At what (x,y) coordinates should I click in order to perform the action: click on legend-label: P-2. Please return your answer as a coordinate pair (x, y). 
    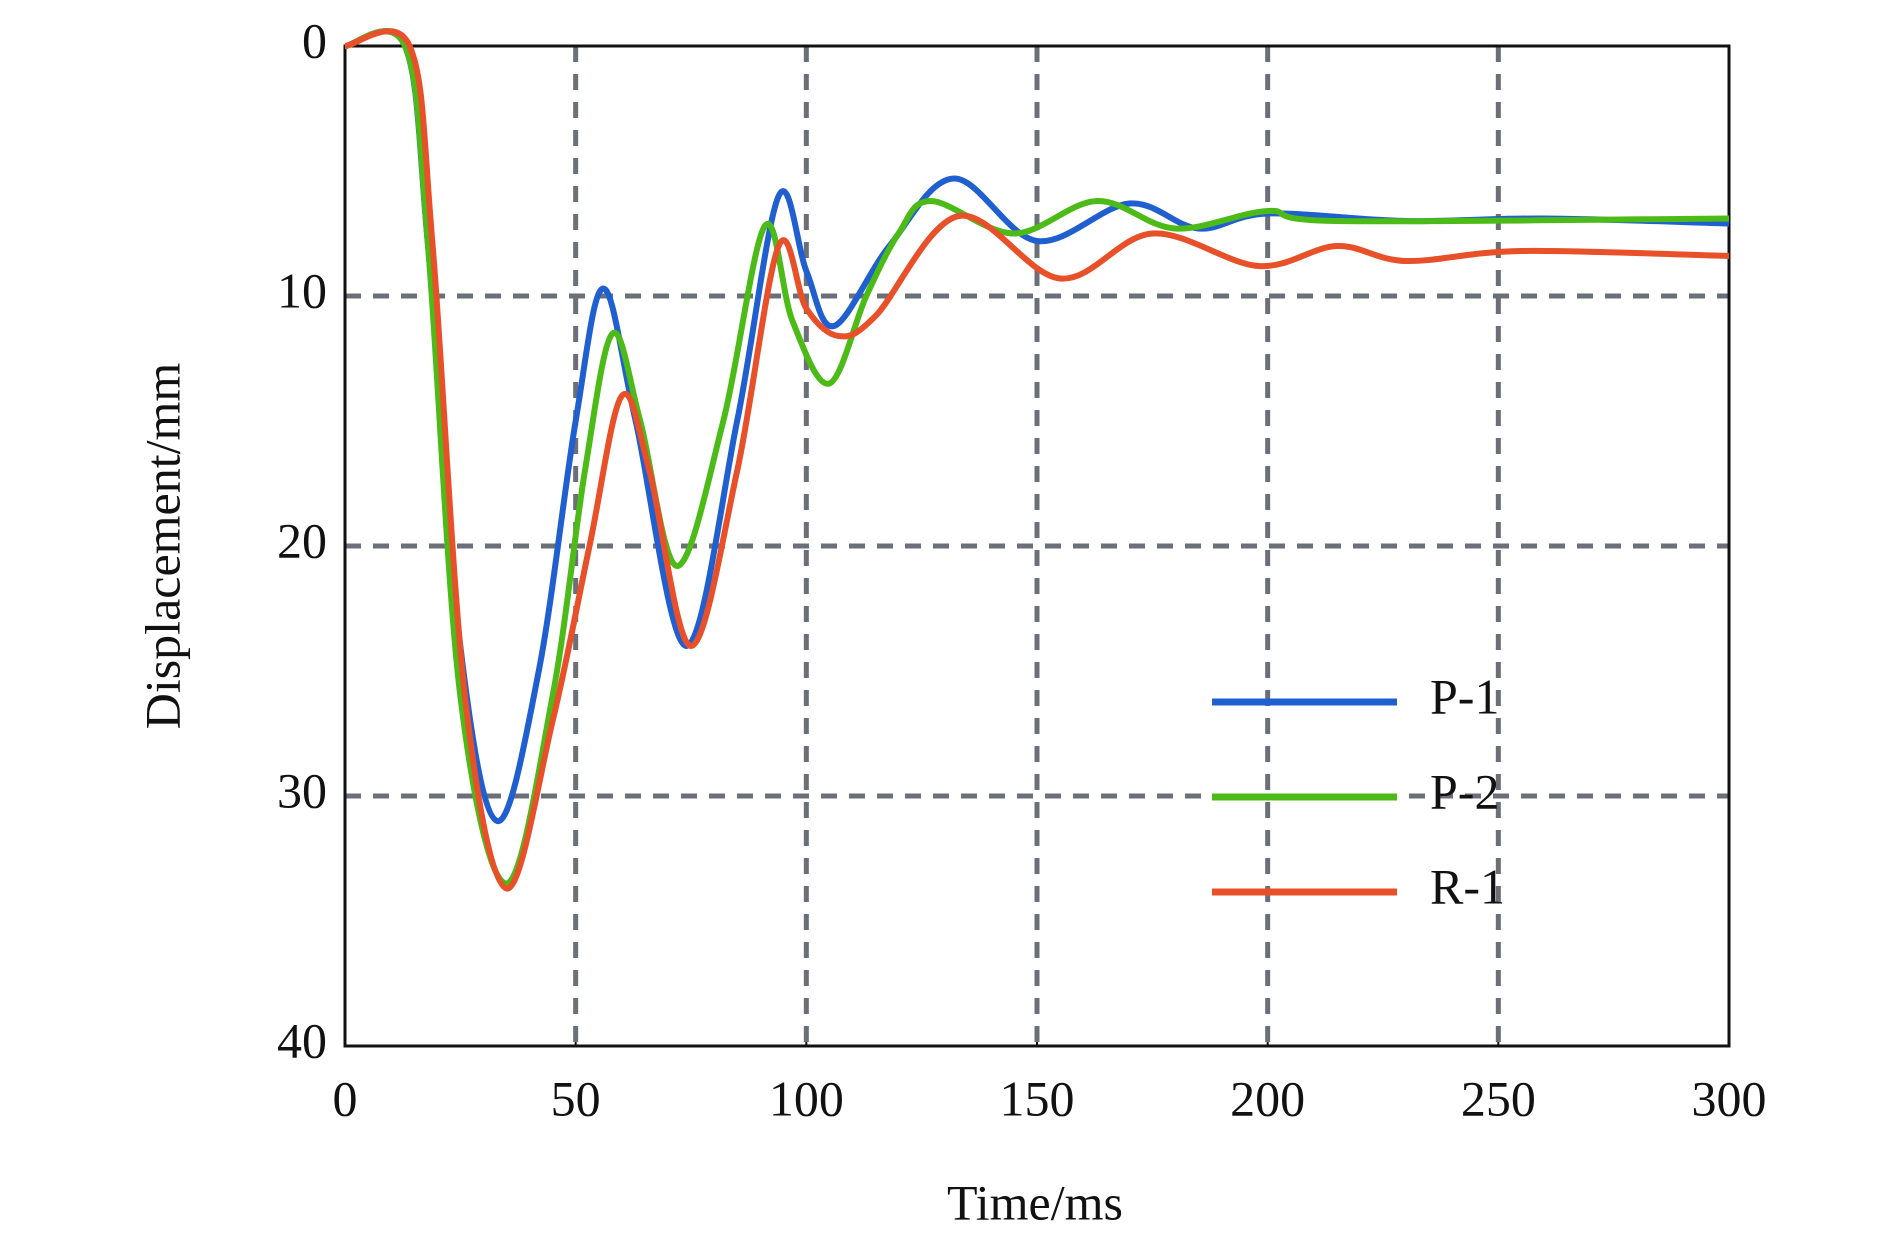
    Looking at the image, I should click on (1464, 791).